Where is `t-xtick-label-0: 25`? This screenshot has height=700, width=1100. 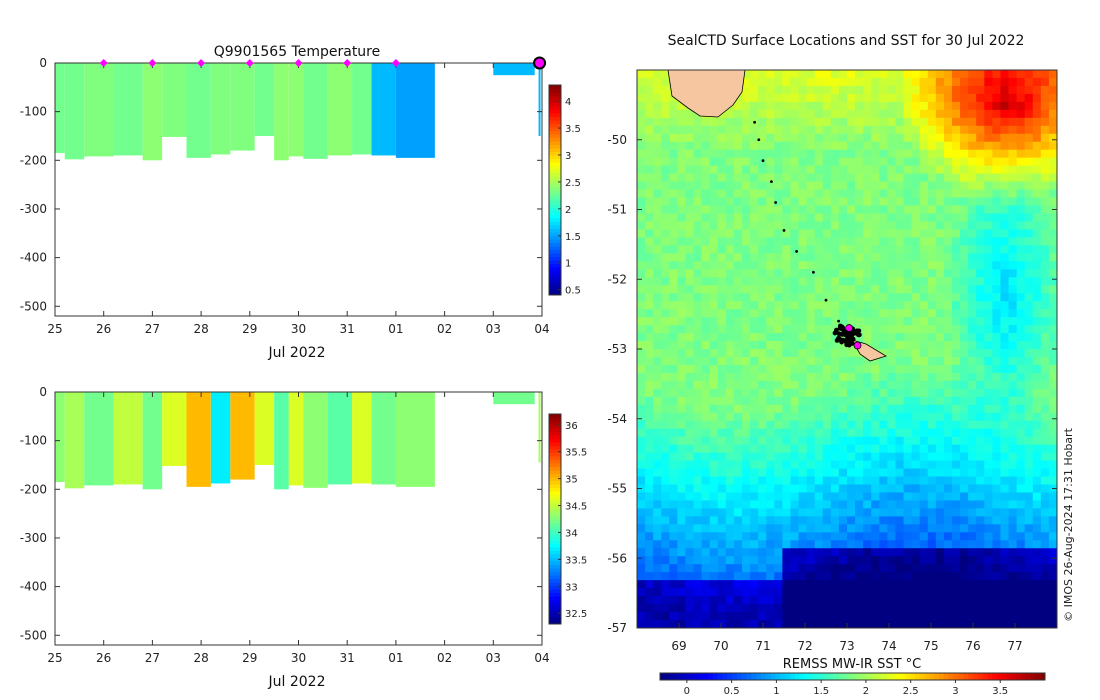
t-xtick-label-0: 25 is located at coordinates (54, 329).